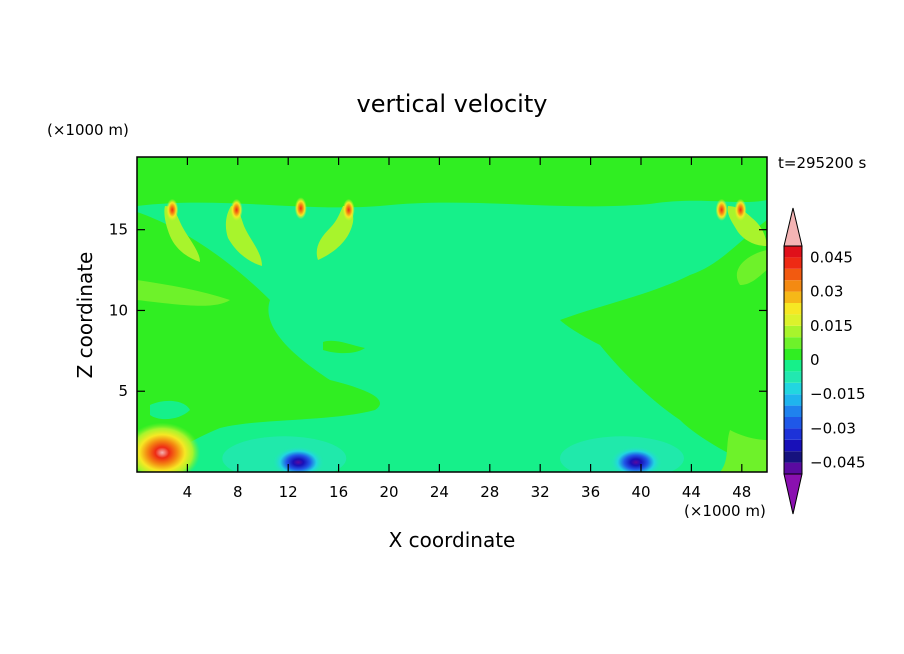 The width and height of the screenshot is (904, 654). I want to click on x-tick-label: 28, so click(489, 492).